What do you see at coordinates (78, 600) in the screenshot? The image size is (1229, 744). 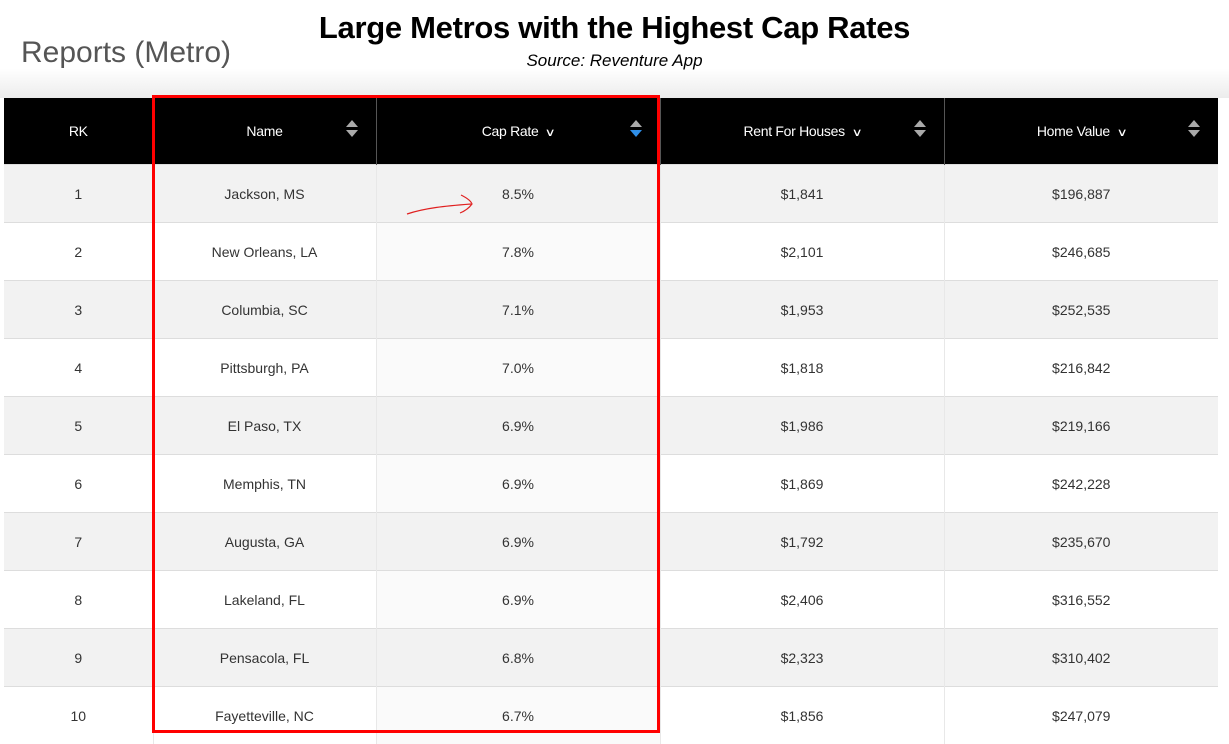 I see `cell-rank: 8` at bounding box center [78, 600].